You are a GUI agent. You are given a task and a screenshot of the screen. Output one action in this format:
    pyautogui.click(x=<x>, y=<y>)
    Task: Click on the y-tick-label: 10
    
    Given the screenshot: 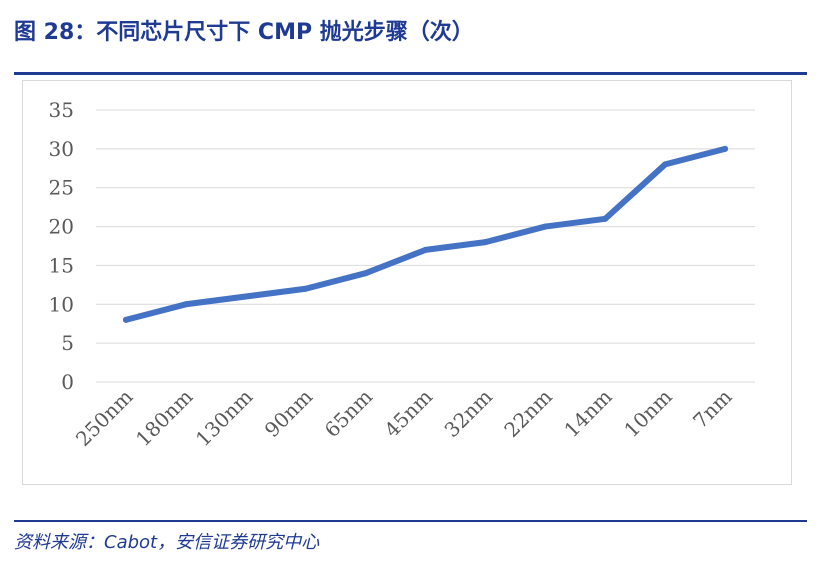 What is the action you would take?
    pyautogui.click(x=61, y=304)
    